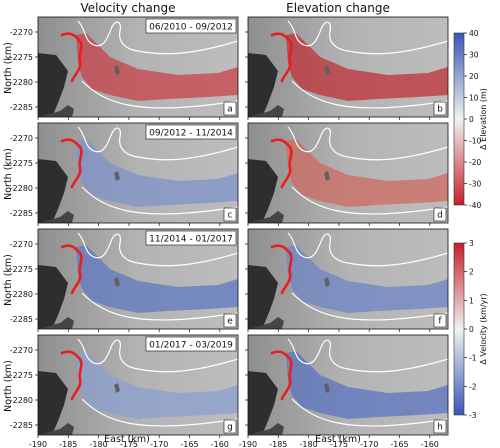 The height and width of the screenshot is (448, 500). I want to click on y-axis-label-row1: North (km), so click(8, 68).